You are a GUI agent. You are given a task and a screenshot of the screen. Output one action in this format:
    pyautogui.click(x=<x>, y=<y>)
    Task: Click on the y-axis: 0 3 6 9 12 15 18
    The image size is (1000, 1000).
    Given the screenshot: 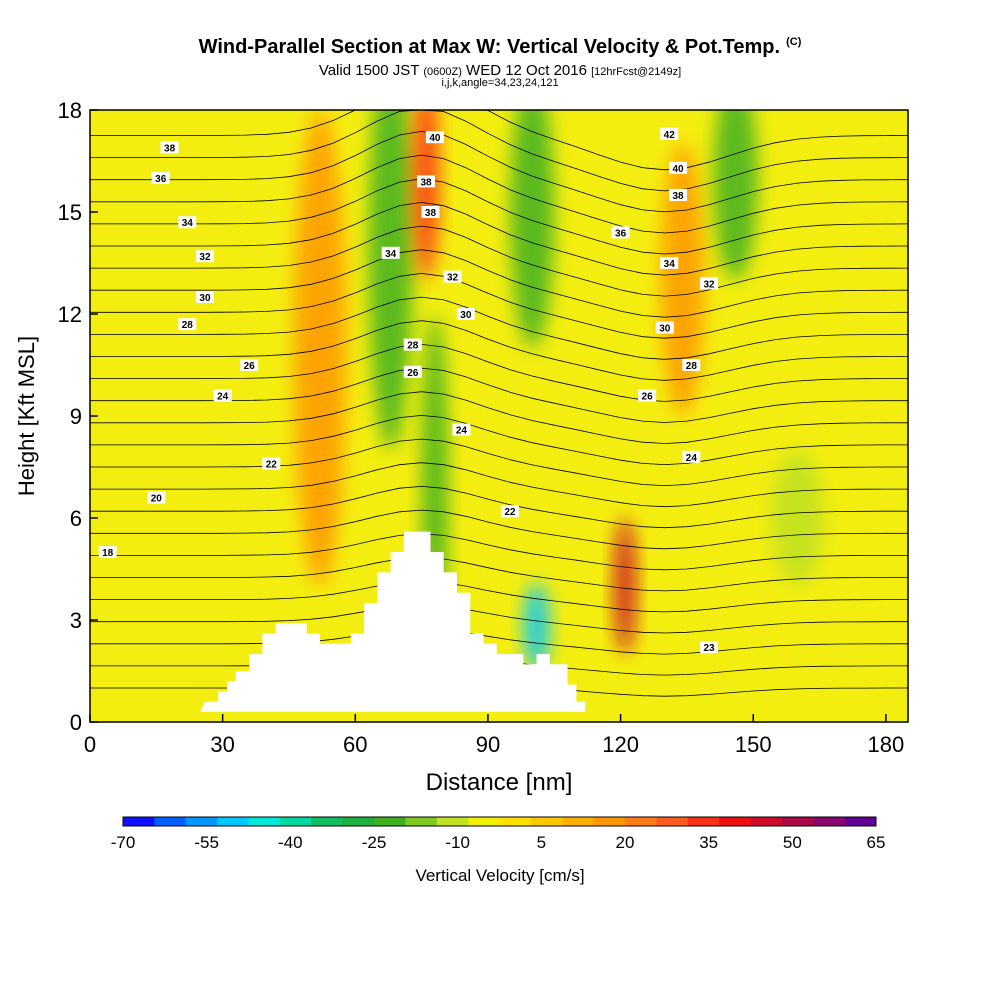 What is the action you would take?
    pyautogui.click(x=78, y=416)
    